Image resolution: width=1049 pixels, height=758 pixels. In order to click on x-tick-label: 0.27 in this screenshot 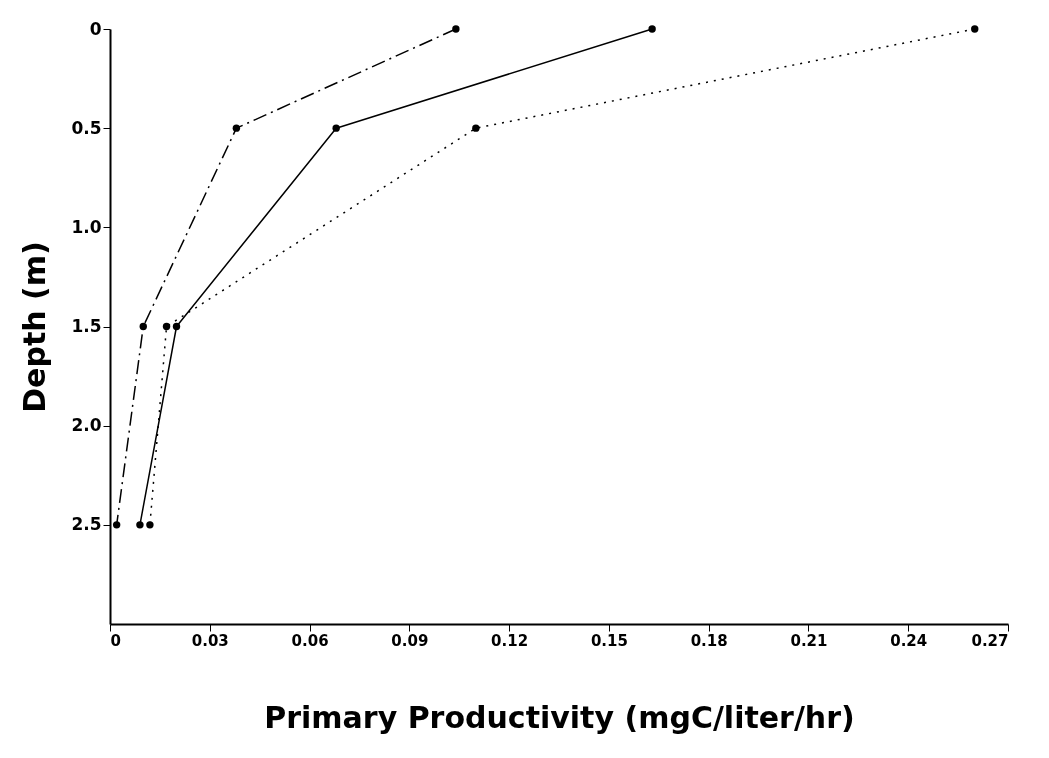, I will do `click(990, 640)`.